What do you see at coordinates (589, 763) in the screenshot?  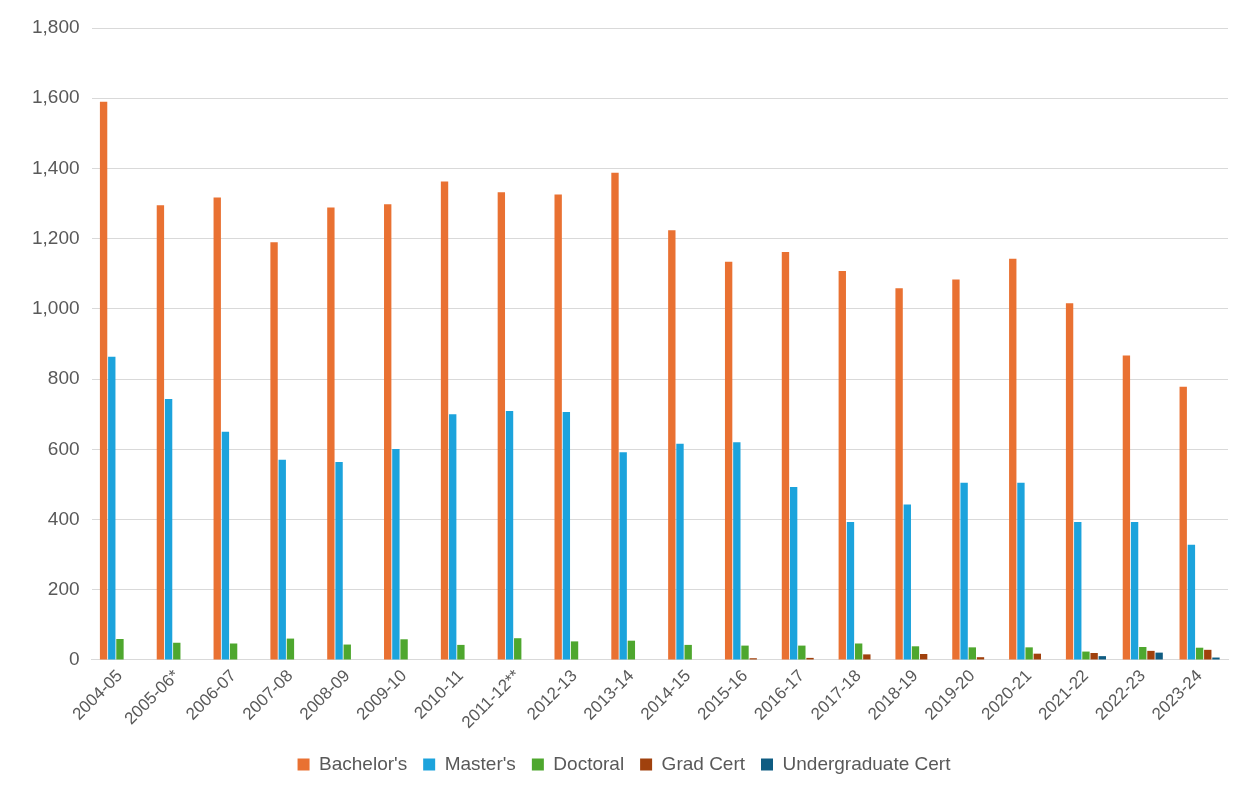 I see `legend-label: Doctoral` at bounding box center [589, 763].